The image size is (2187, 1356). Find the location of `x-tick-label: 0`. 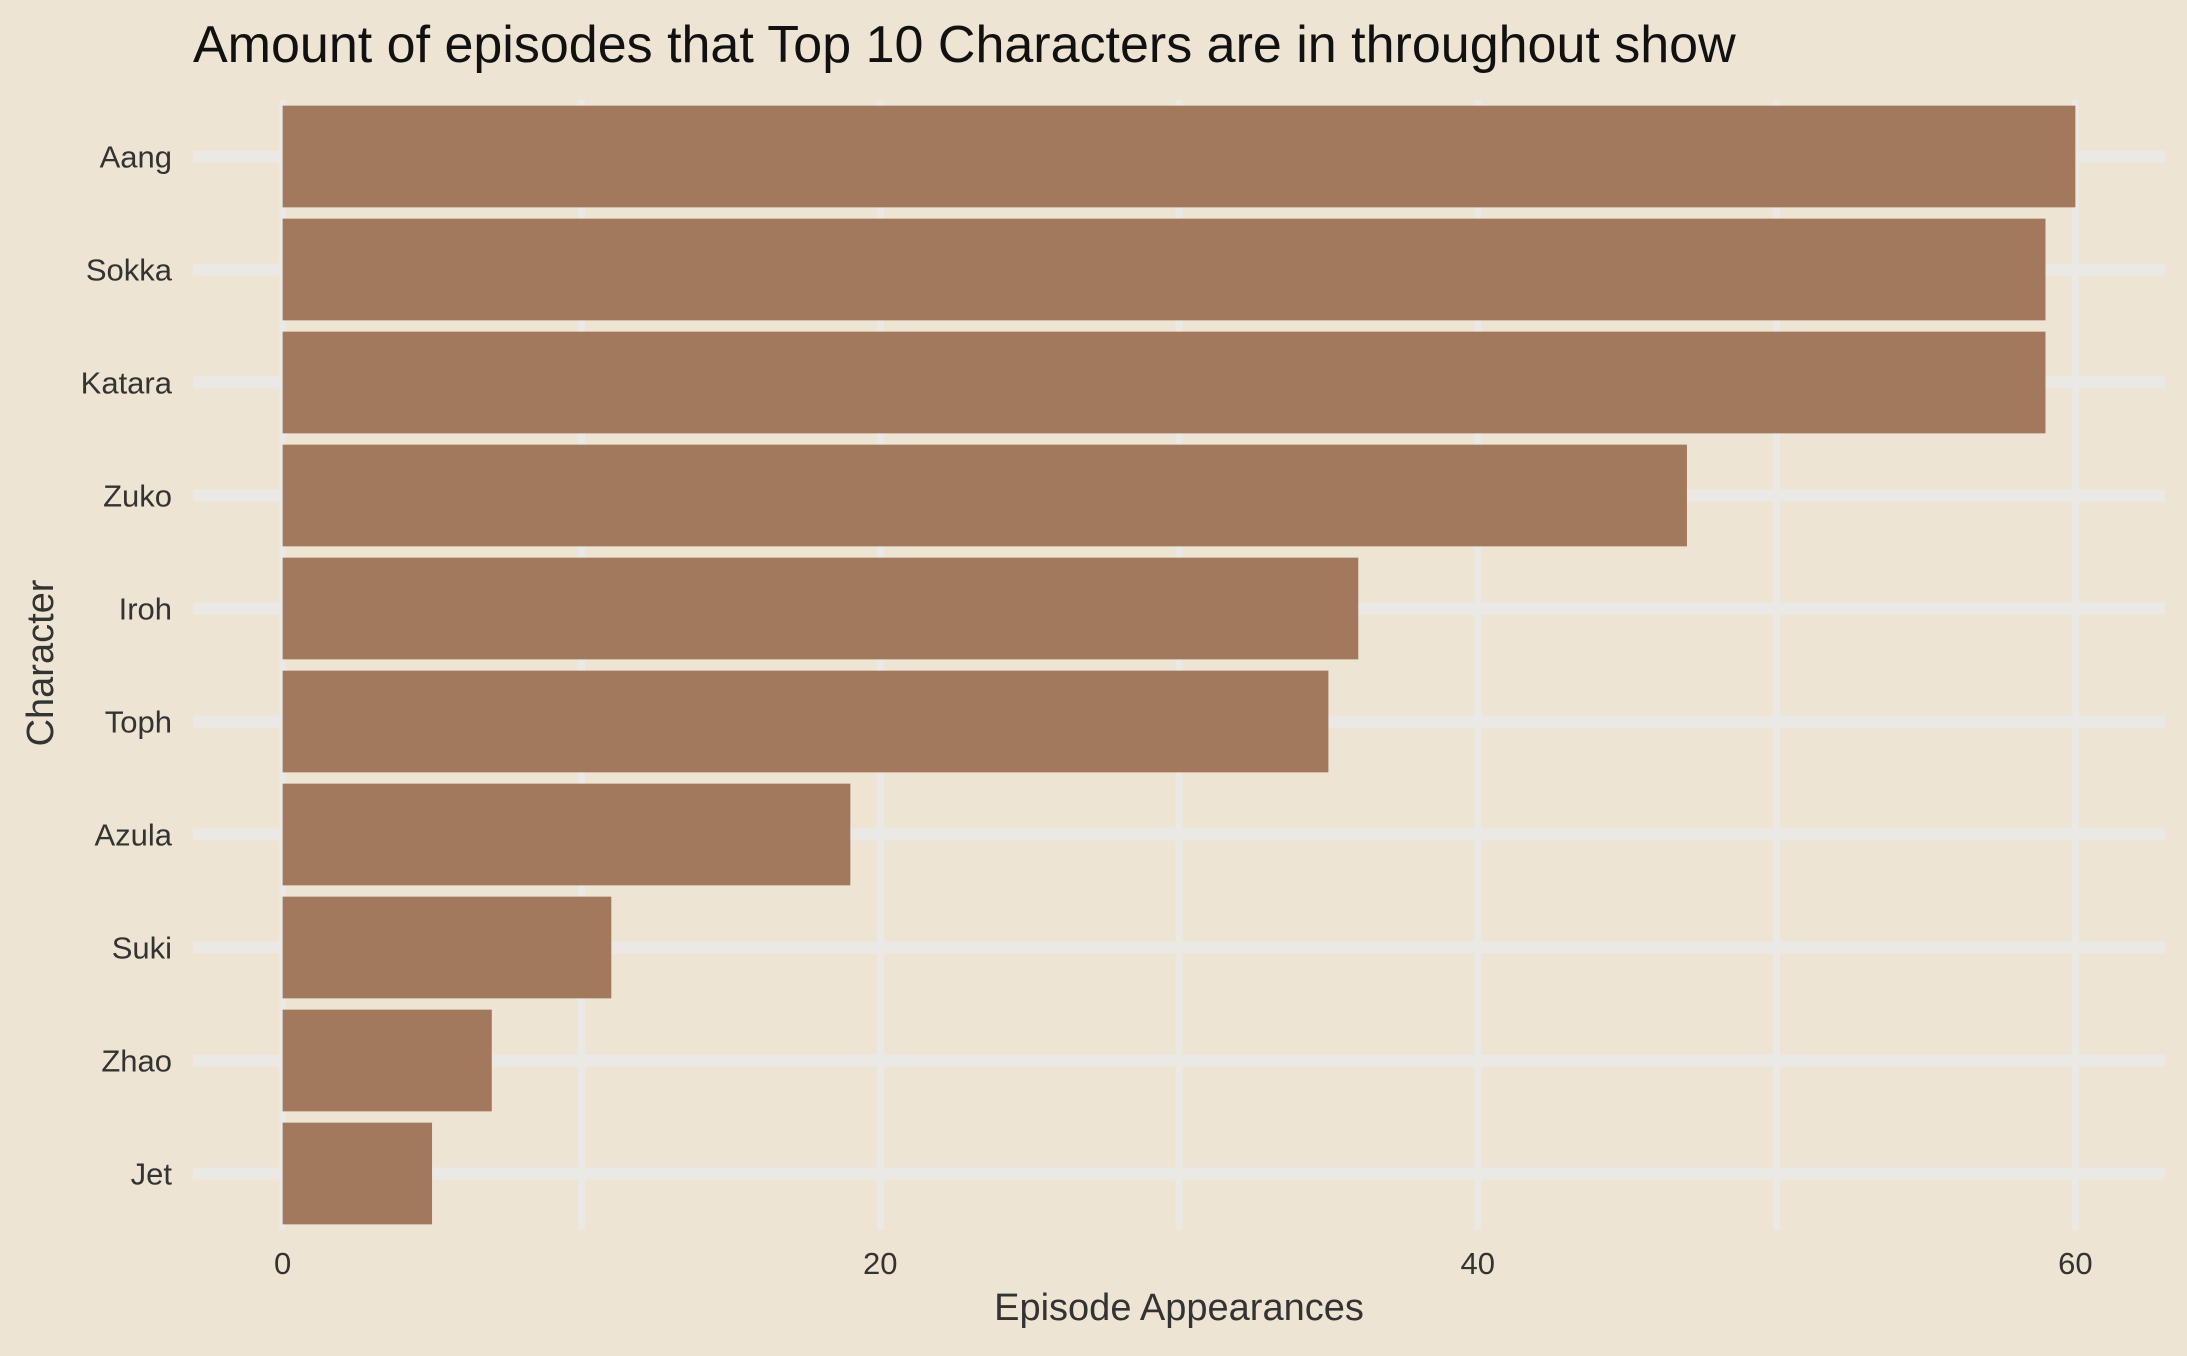

x-tick-label: 0 is located at coordinates (282, 1263).